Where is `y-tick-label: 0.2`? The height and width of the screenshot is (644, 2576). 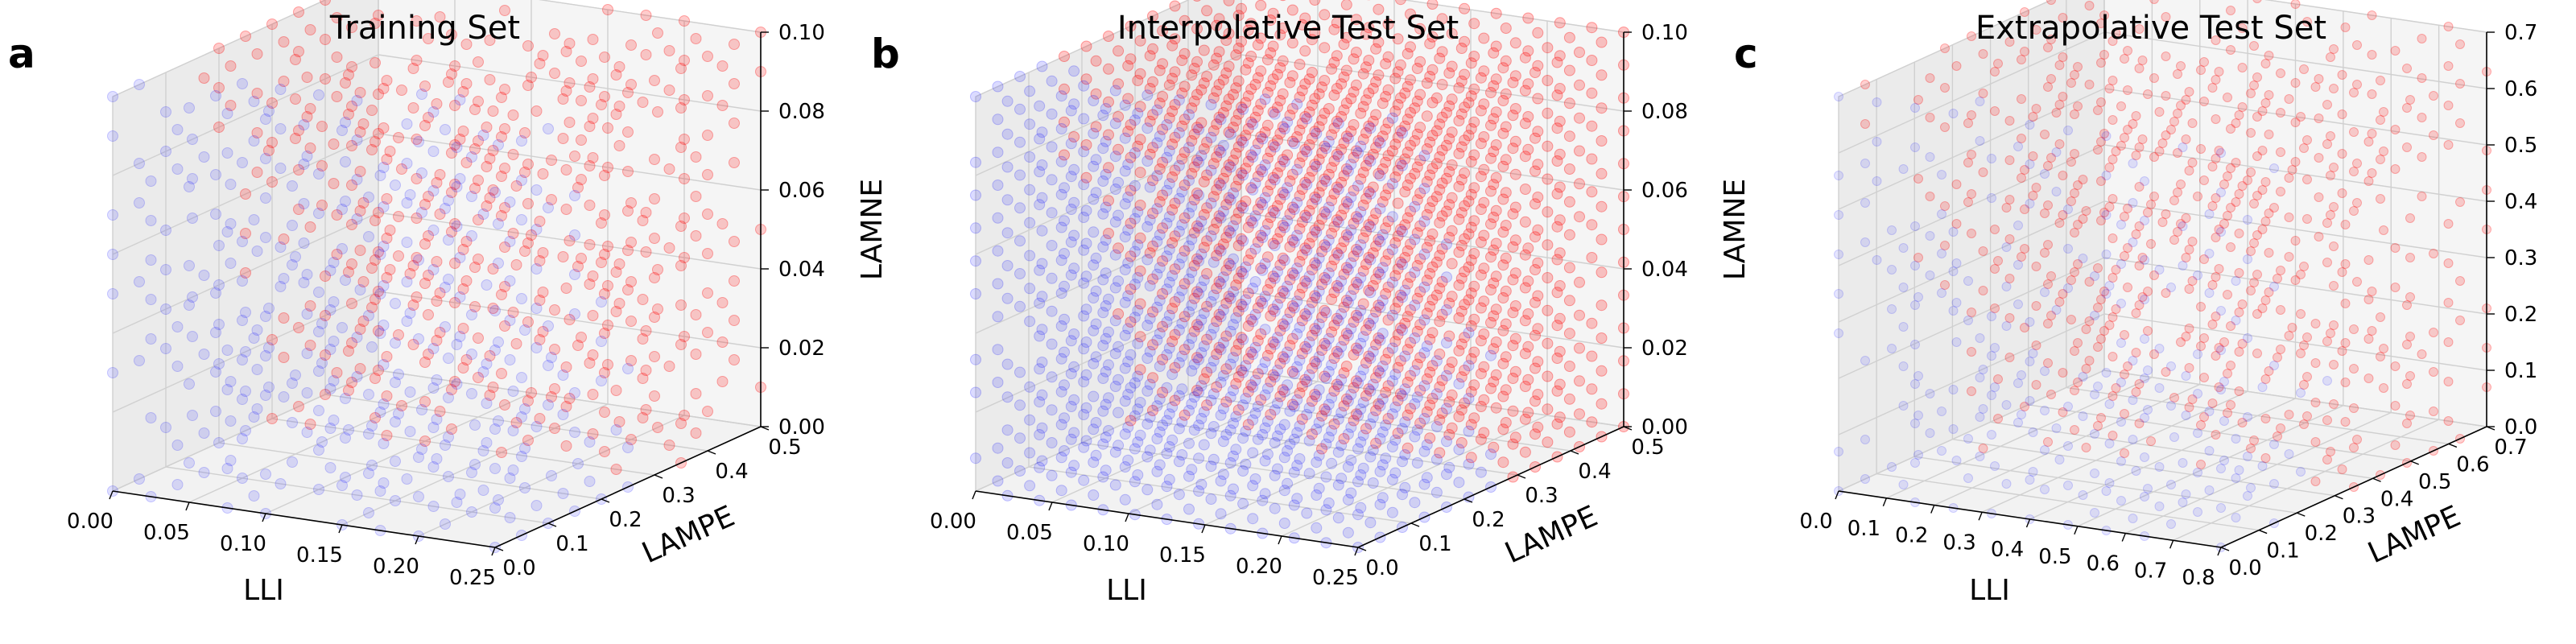
y-tick-label: 0.2 is located at coordinates (2321, 534).